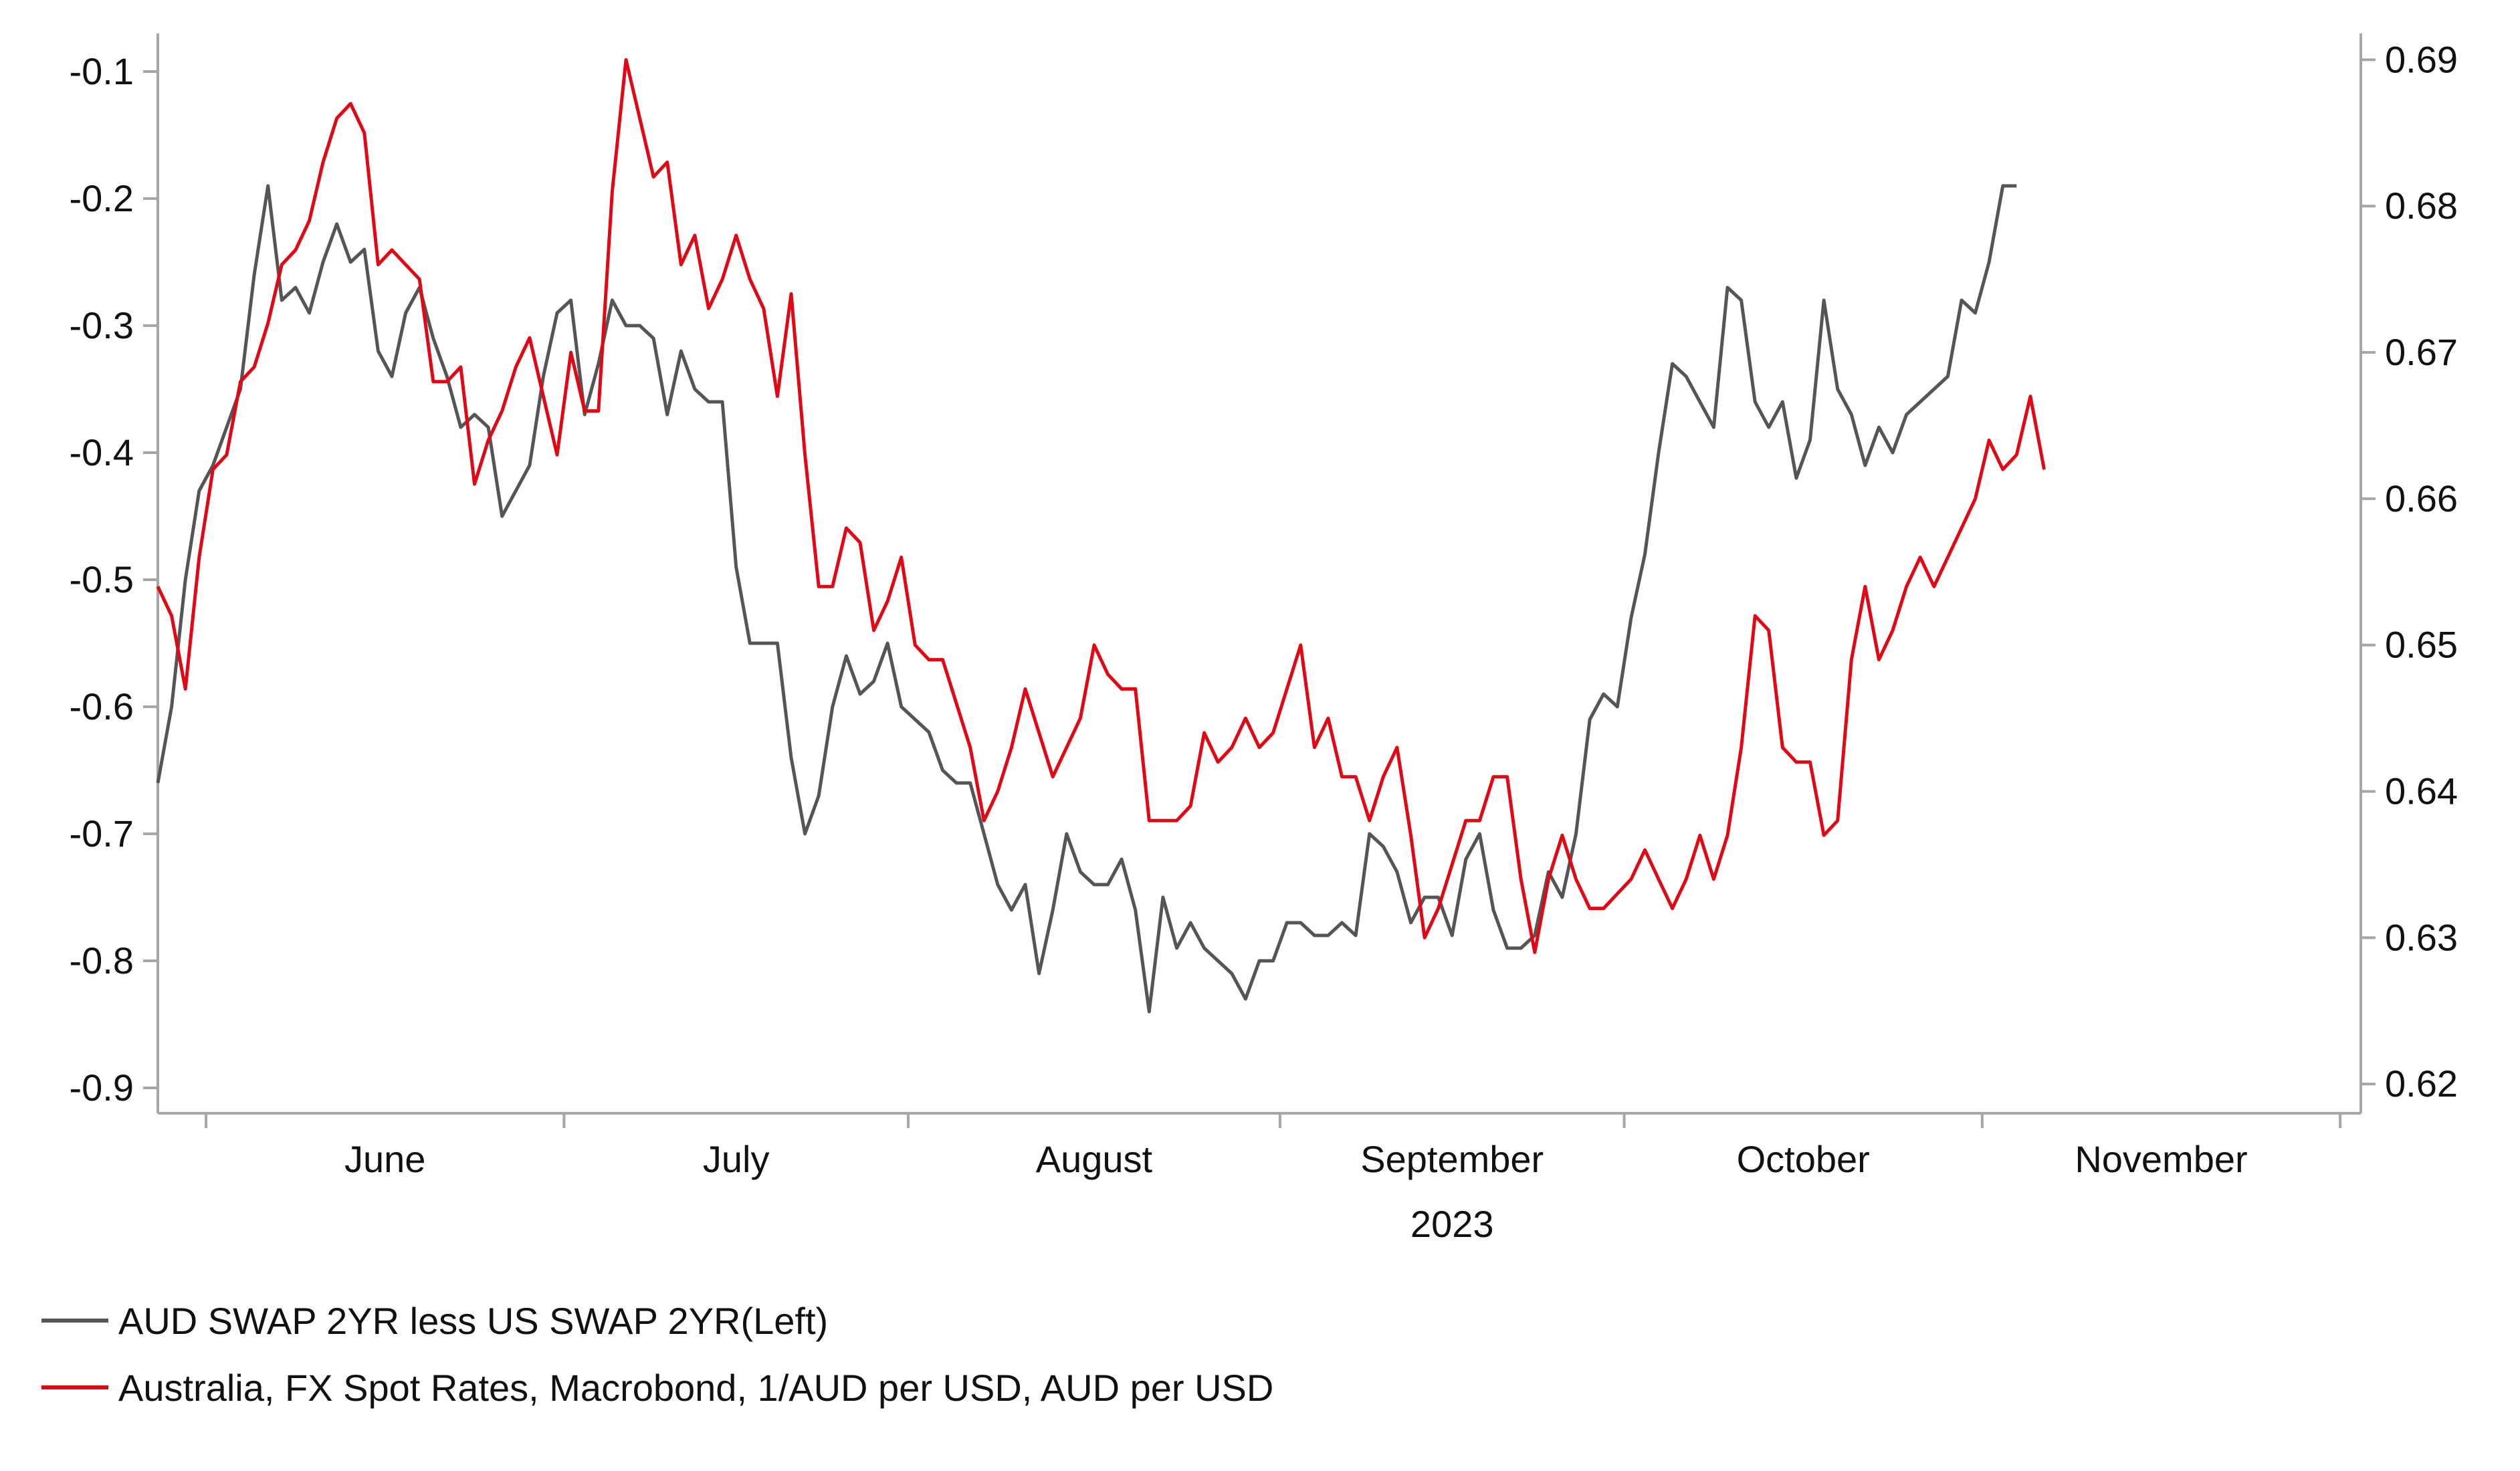 Image resolution: width=2520 pixels, height=1471 pixels. What do you see at coordinates (2421, 352) in the screenshot?
I see `right-tick-label: 0.67` at bounding box center [2421, 352].